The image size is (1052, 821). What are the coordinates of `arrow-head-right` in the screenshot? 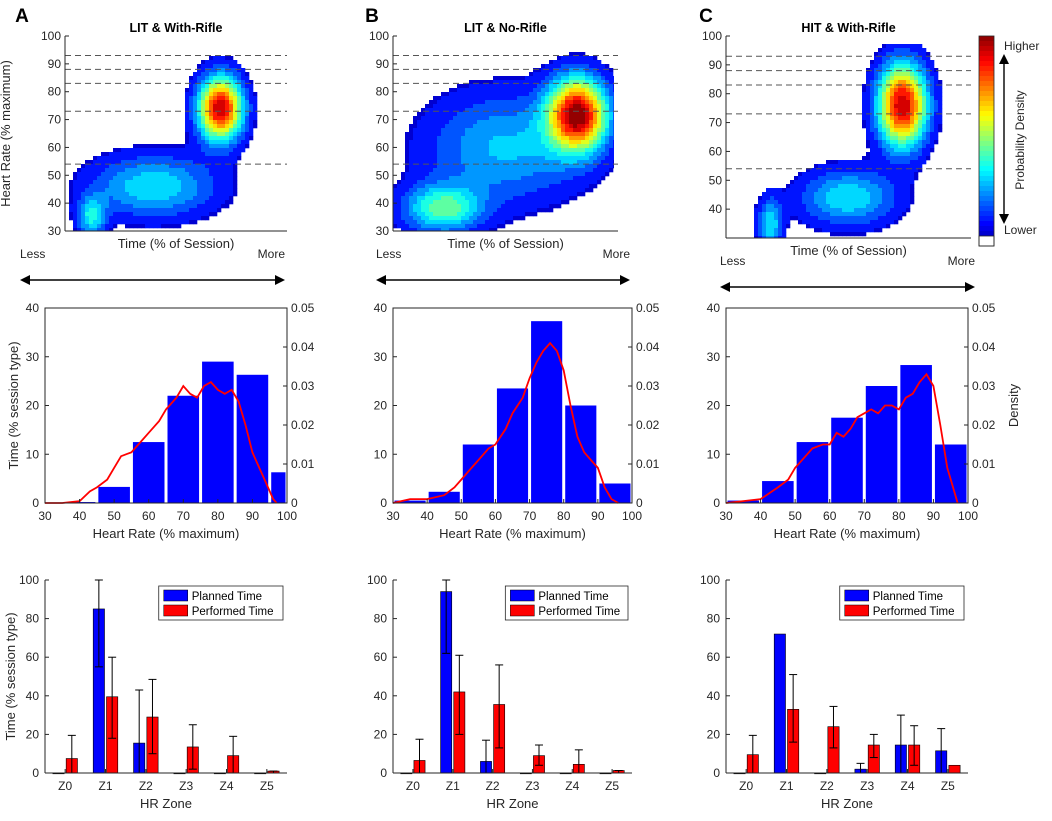 It's located at (280, 280).